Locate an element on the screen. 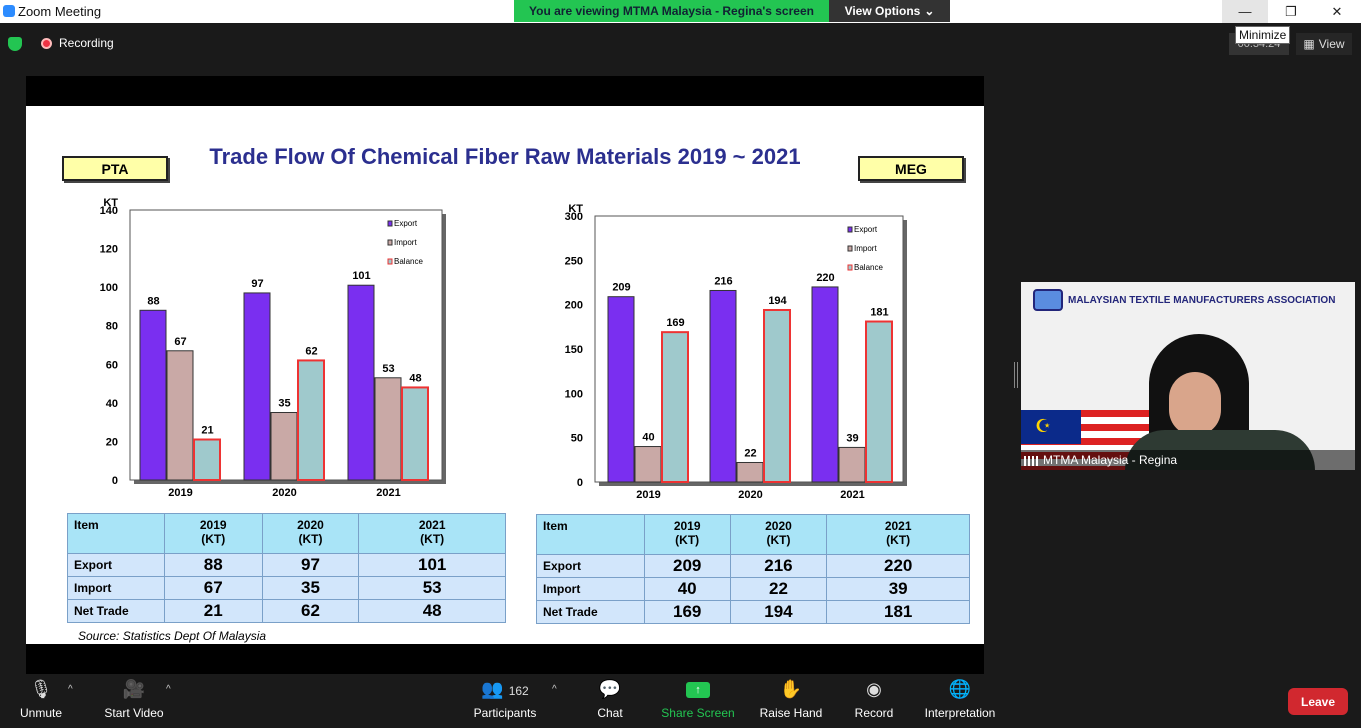 Image resolution: width=1361 pixels, height=728 pixels. restore-button: ❐ is located at coordinates (1291, 11).